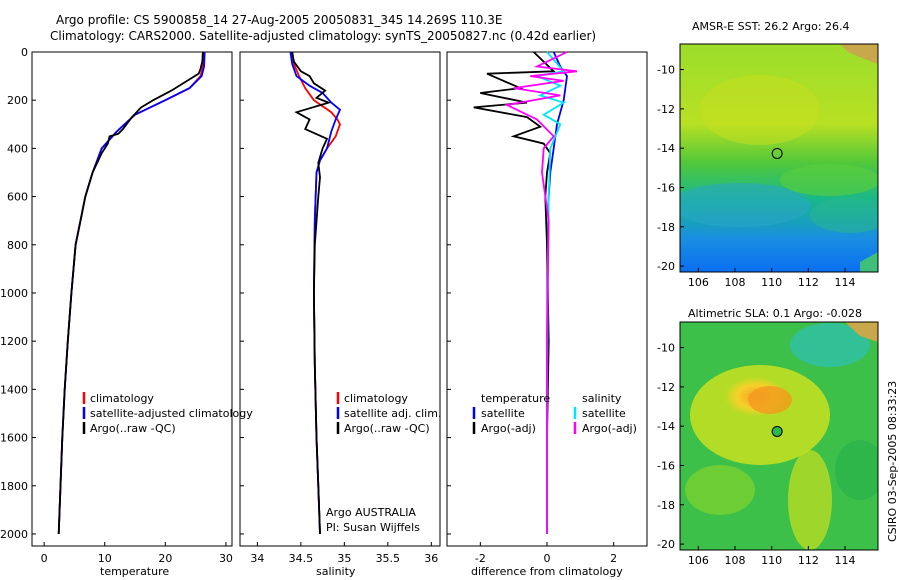 The width and height of the screenshot is (900, 580). I want to click on ytick-label: 400, so click(17, 148).